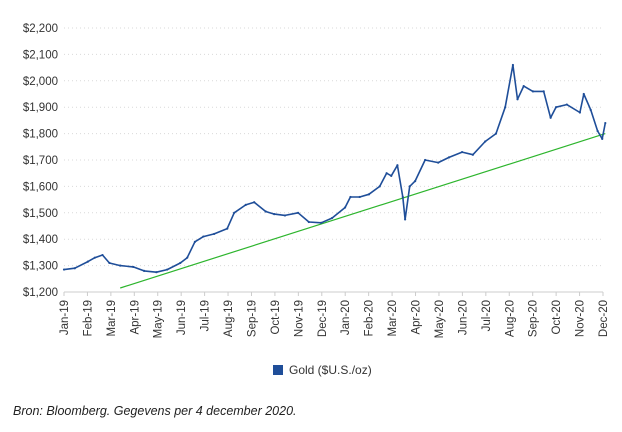 Image resolution: width=622 pixels, height=432 pixels. I want to click on legend: Gold ($U.S./oz), so click(322, 370).